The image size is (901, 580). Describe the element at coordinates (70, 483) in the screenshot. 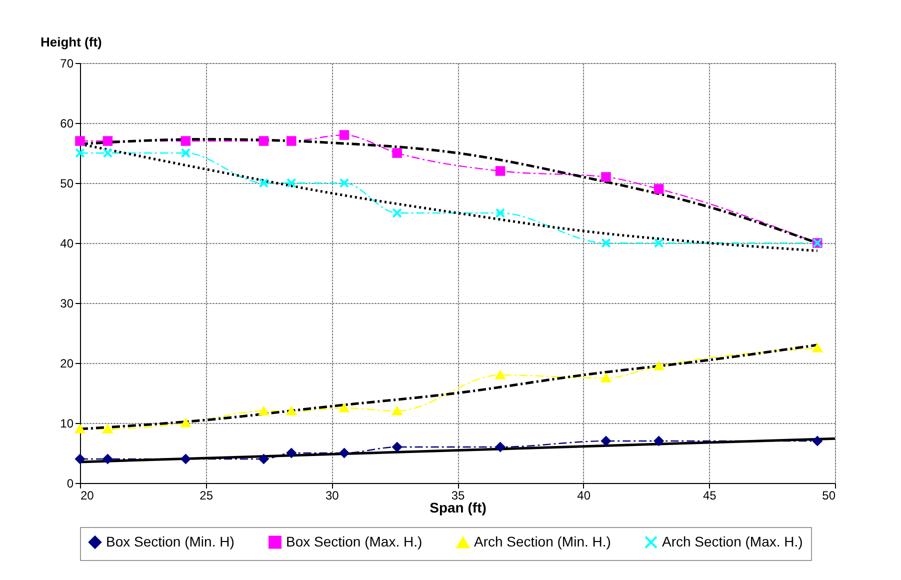

I see `y-tick-label: 0` at that location.